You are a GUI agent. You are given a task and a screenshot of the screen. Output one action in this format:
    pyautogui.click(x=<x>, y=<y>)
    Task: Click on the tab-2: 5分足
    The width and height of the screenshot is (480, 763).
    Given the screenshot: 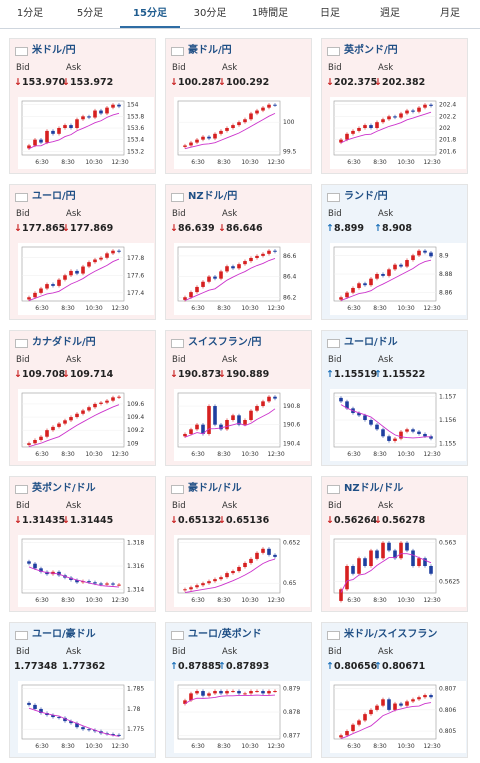 What is the action you would take?
    pyautogui.click(x=90, y=13)
    